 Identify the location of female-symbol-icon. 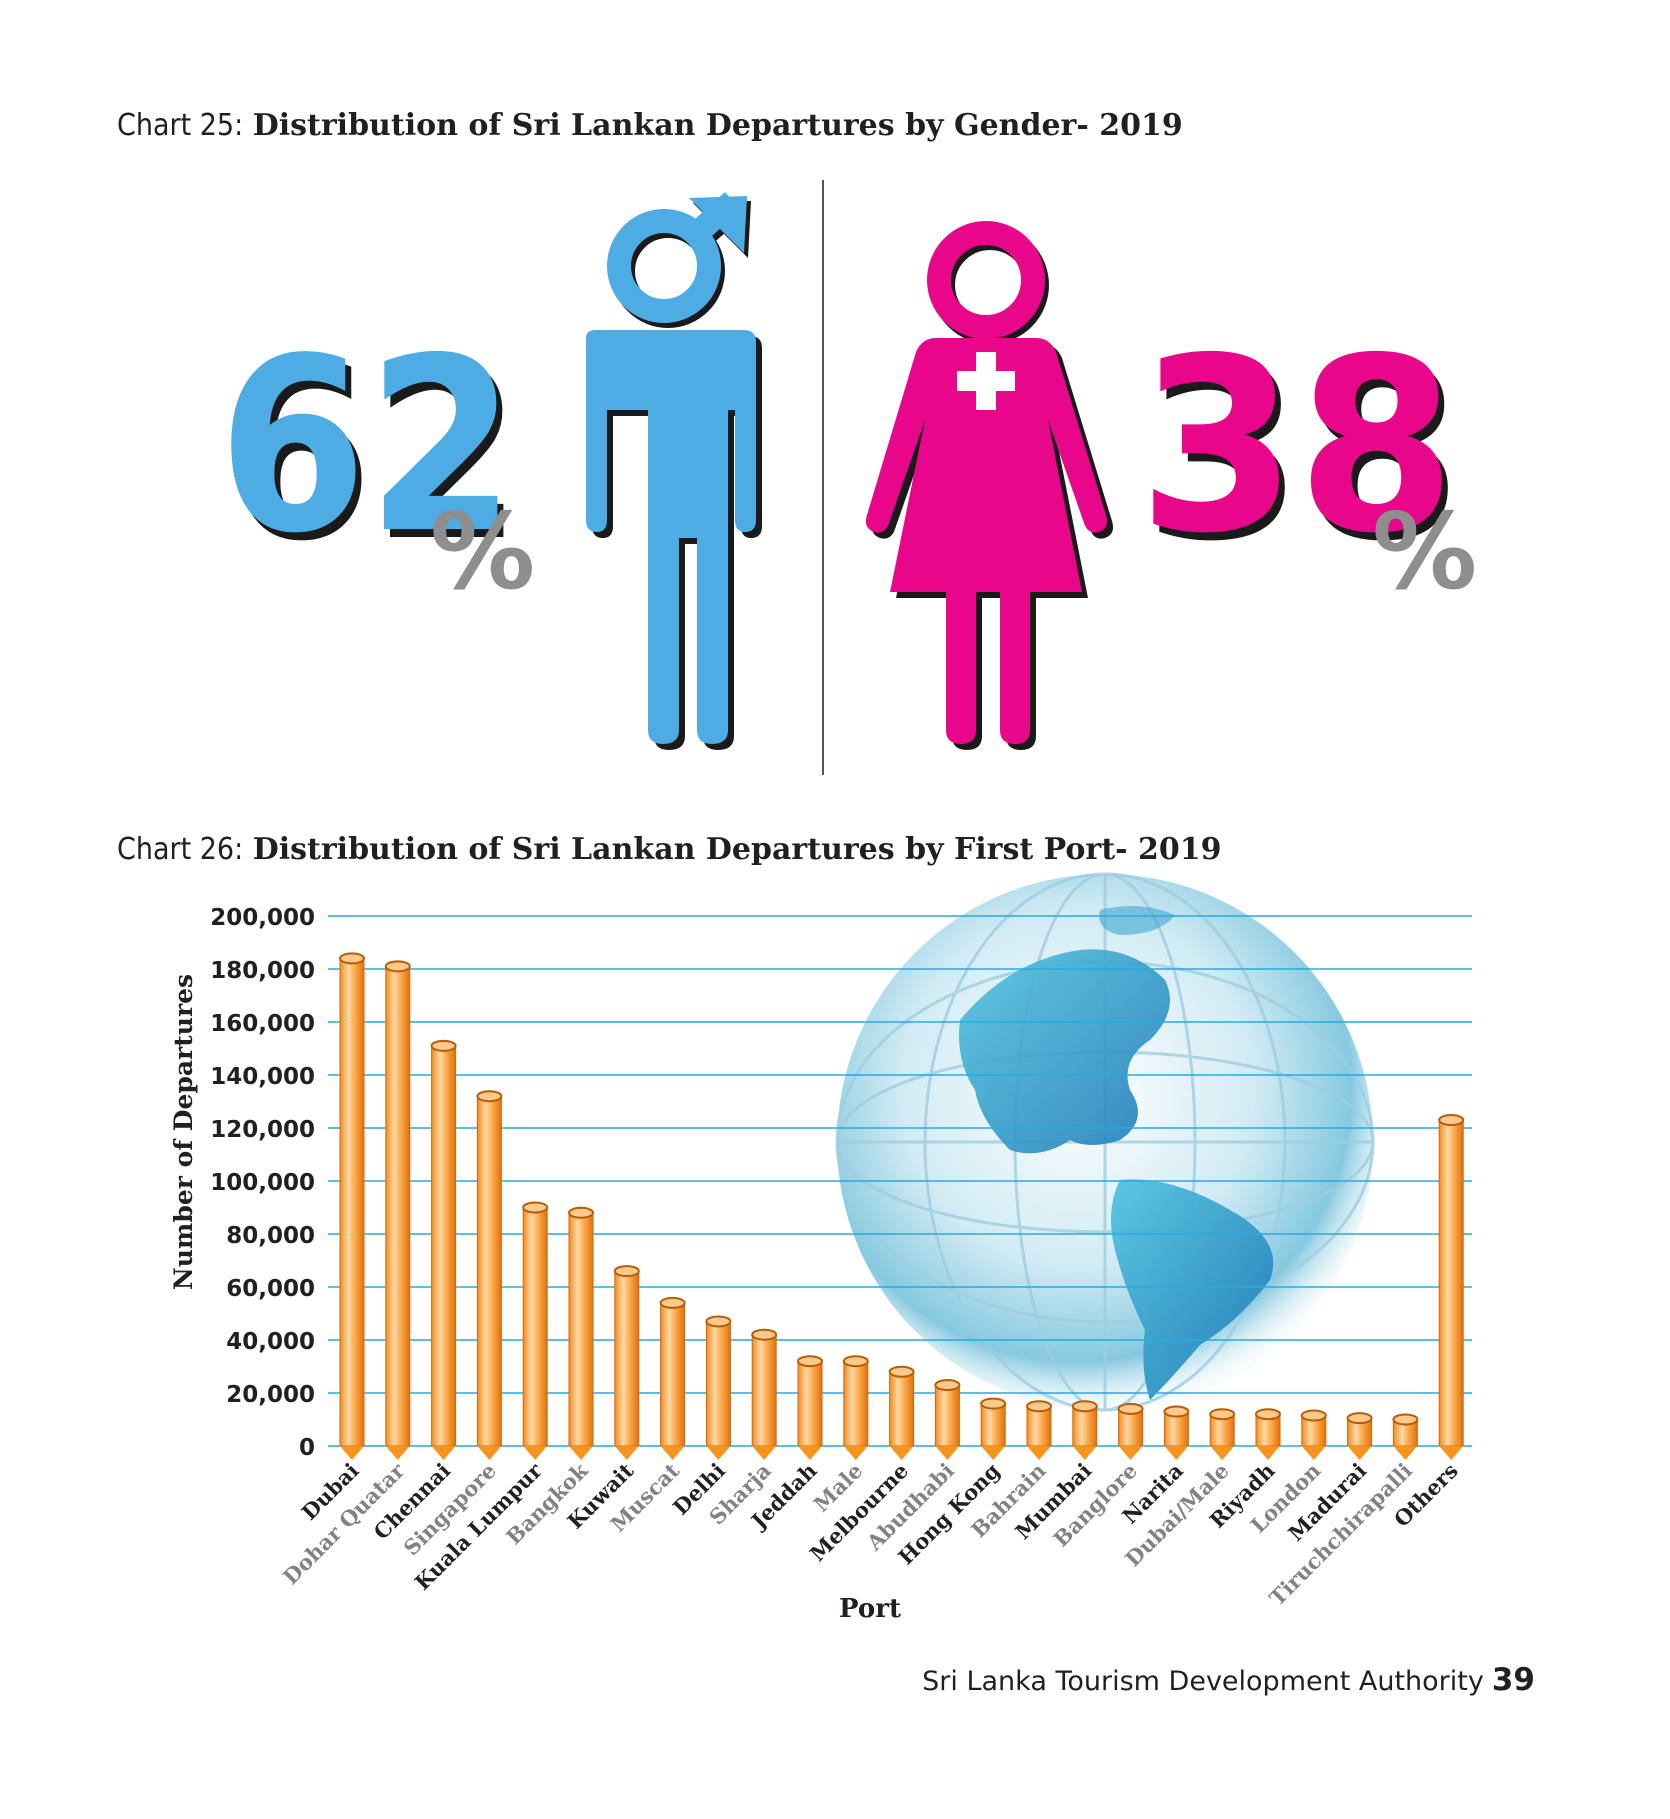
(988, 282).